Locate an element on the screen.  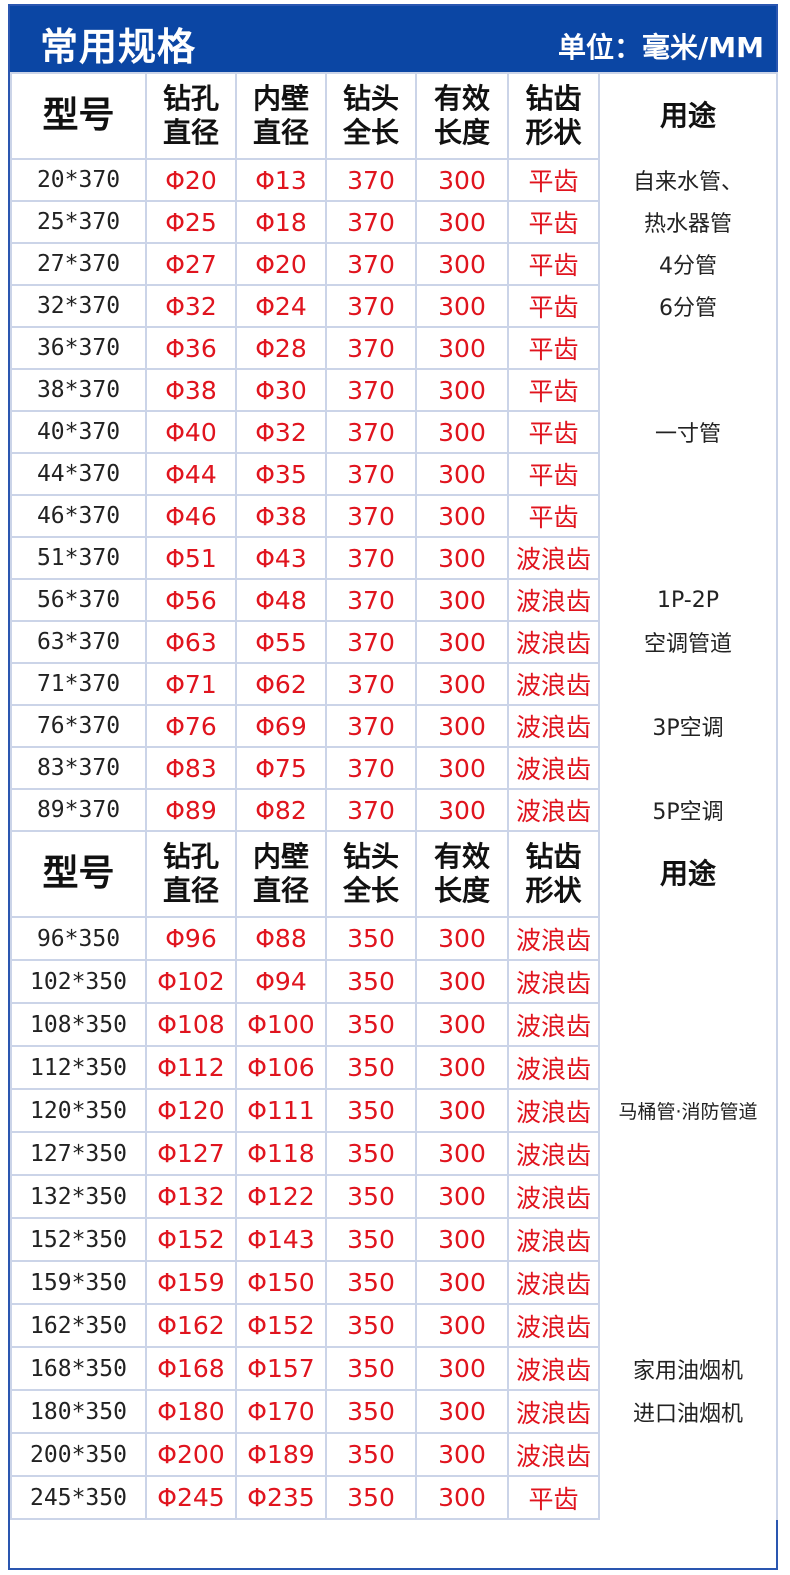
cell-drill-diameter: Φ38 is located at coordinates (191, 390).